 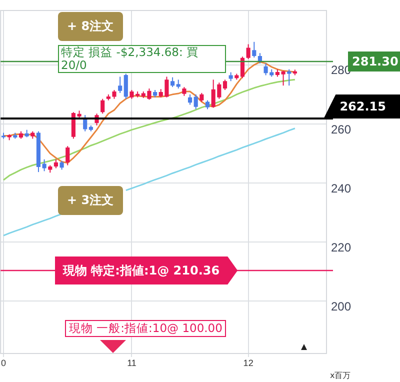 What do you see at coordinates (145, 328) in the screenshot?
I see `annotation: 現物 一般:指値:10@ 100.00` at bounding box center [145, 328].